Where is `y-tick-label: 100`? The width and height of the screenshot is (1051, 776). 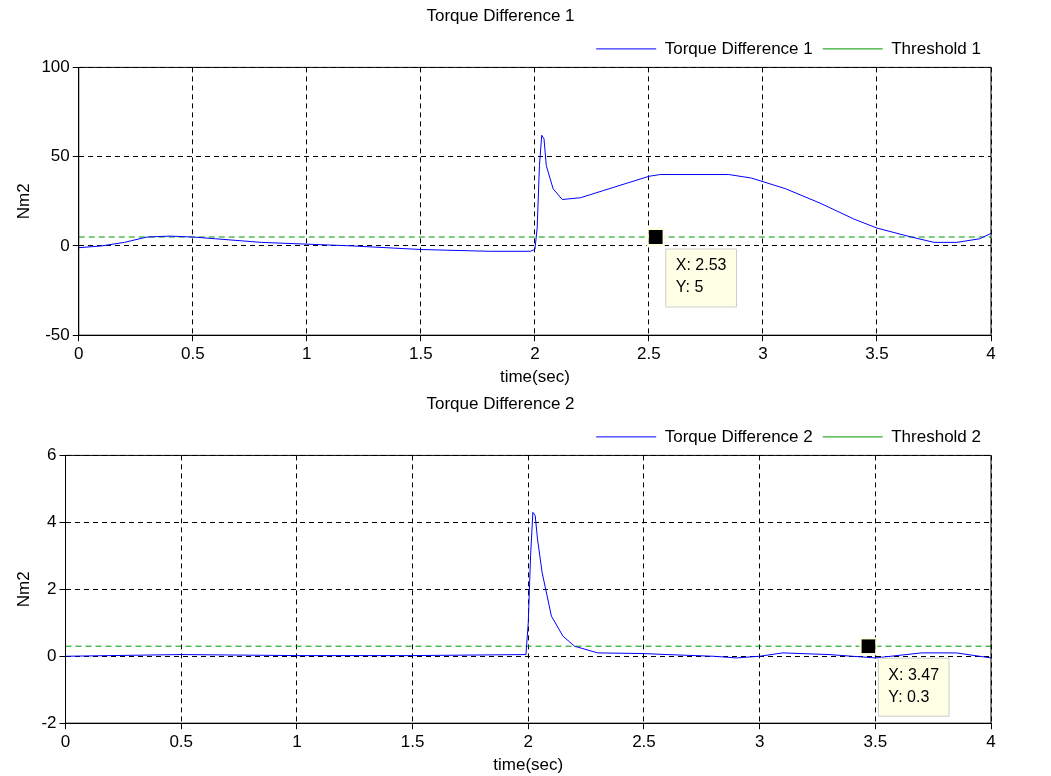
y-tick-label: 100 is located at coordinates (55, 67).